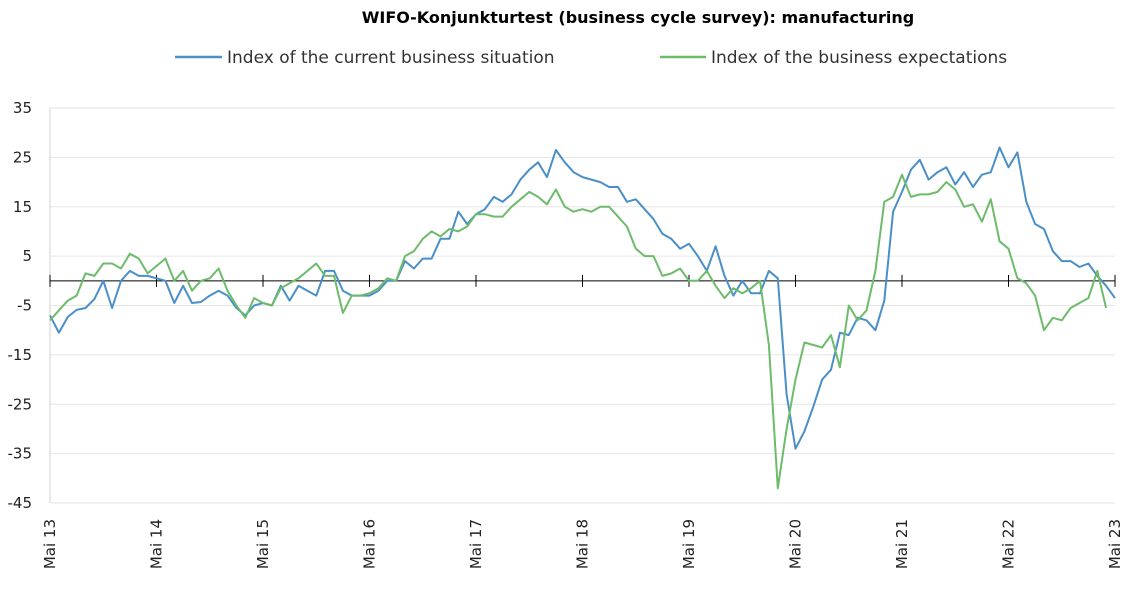 Image resolution: width=1133 pixels, height=592 pixels. What do you see at coordinates (27, 256) in the screenshot?
I see `y-tick-label: 5` at bounding box center [27, 256].